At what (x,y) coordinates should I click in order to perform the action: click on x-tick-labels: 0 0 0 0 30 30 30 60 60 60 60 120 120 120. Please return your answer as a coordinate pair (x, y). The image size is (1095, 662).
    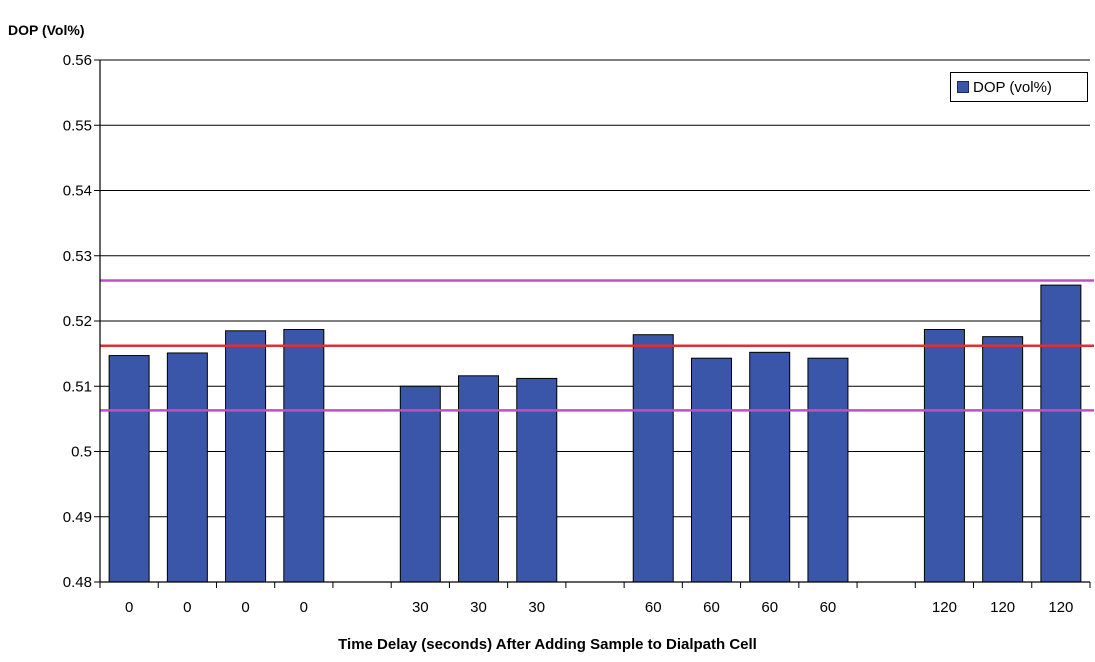
    Looking at the image, I should click on (599, 607).